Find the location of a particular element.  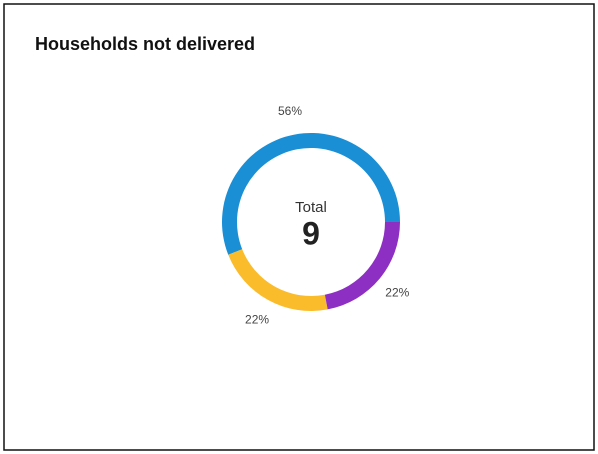

center-value: 9 is located at coordinates (311, 233).